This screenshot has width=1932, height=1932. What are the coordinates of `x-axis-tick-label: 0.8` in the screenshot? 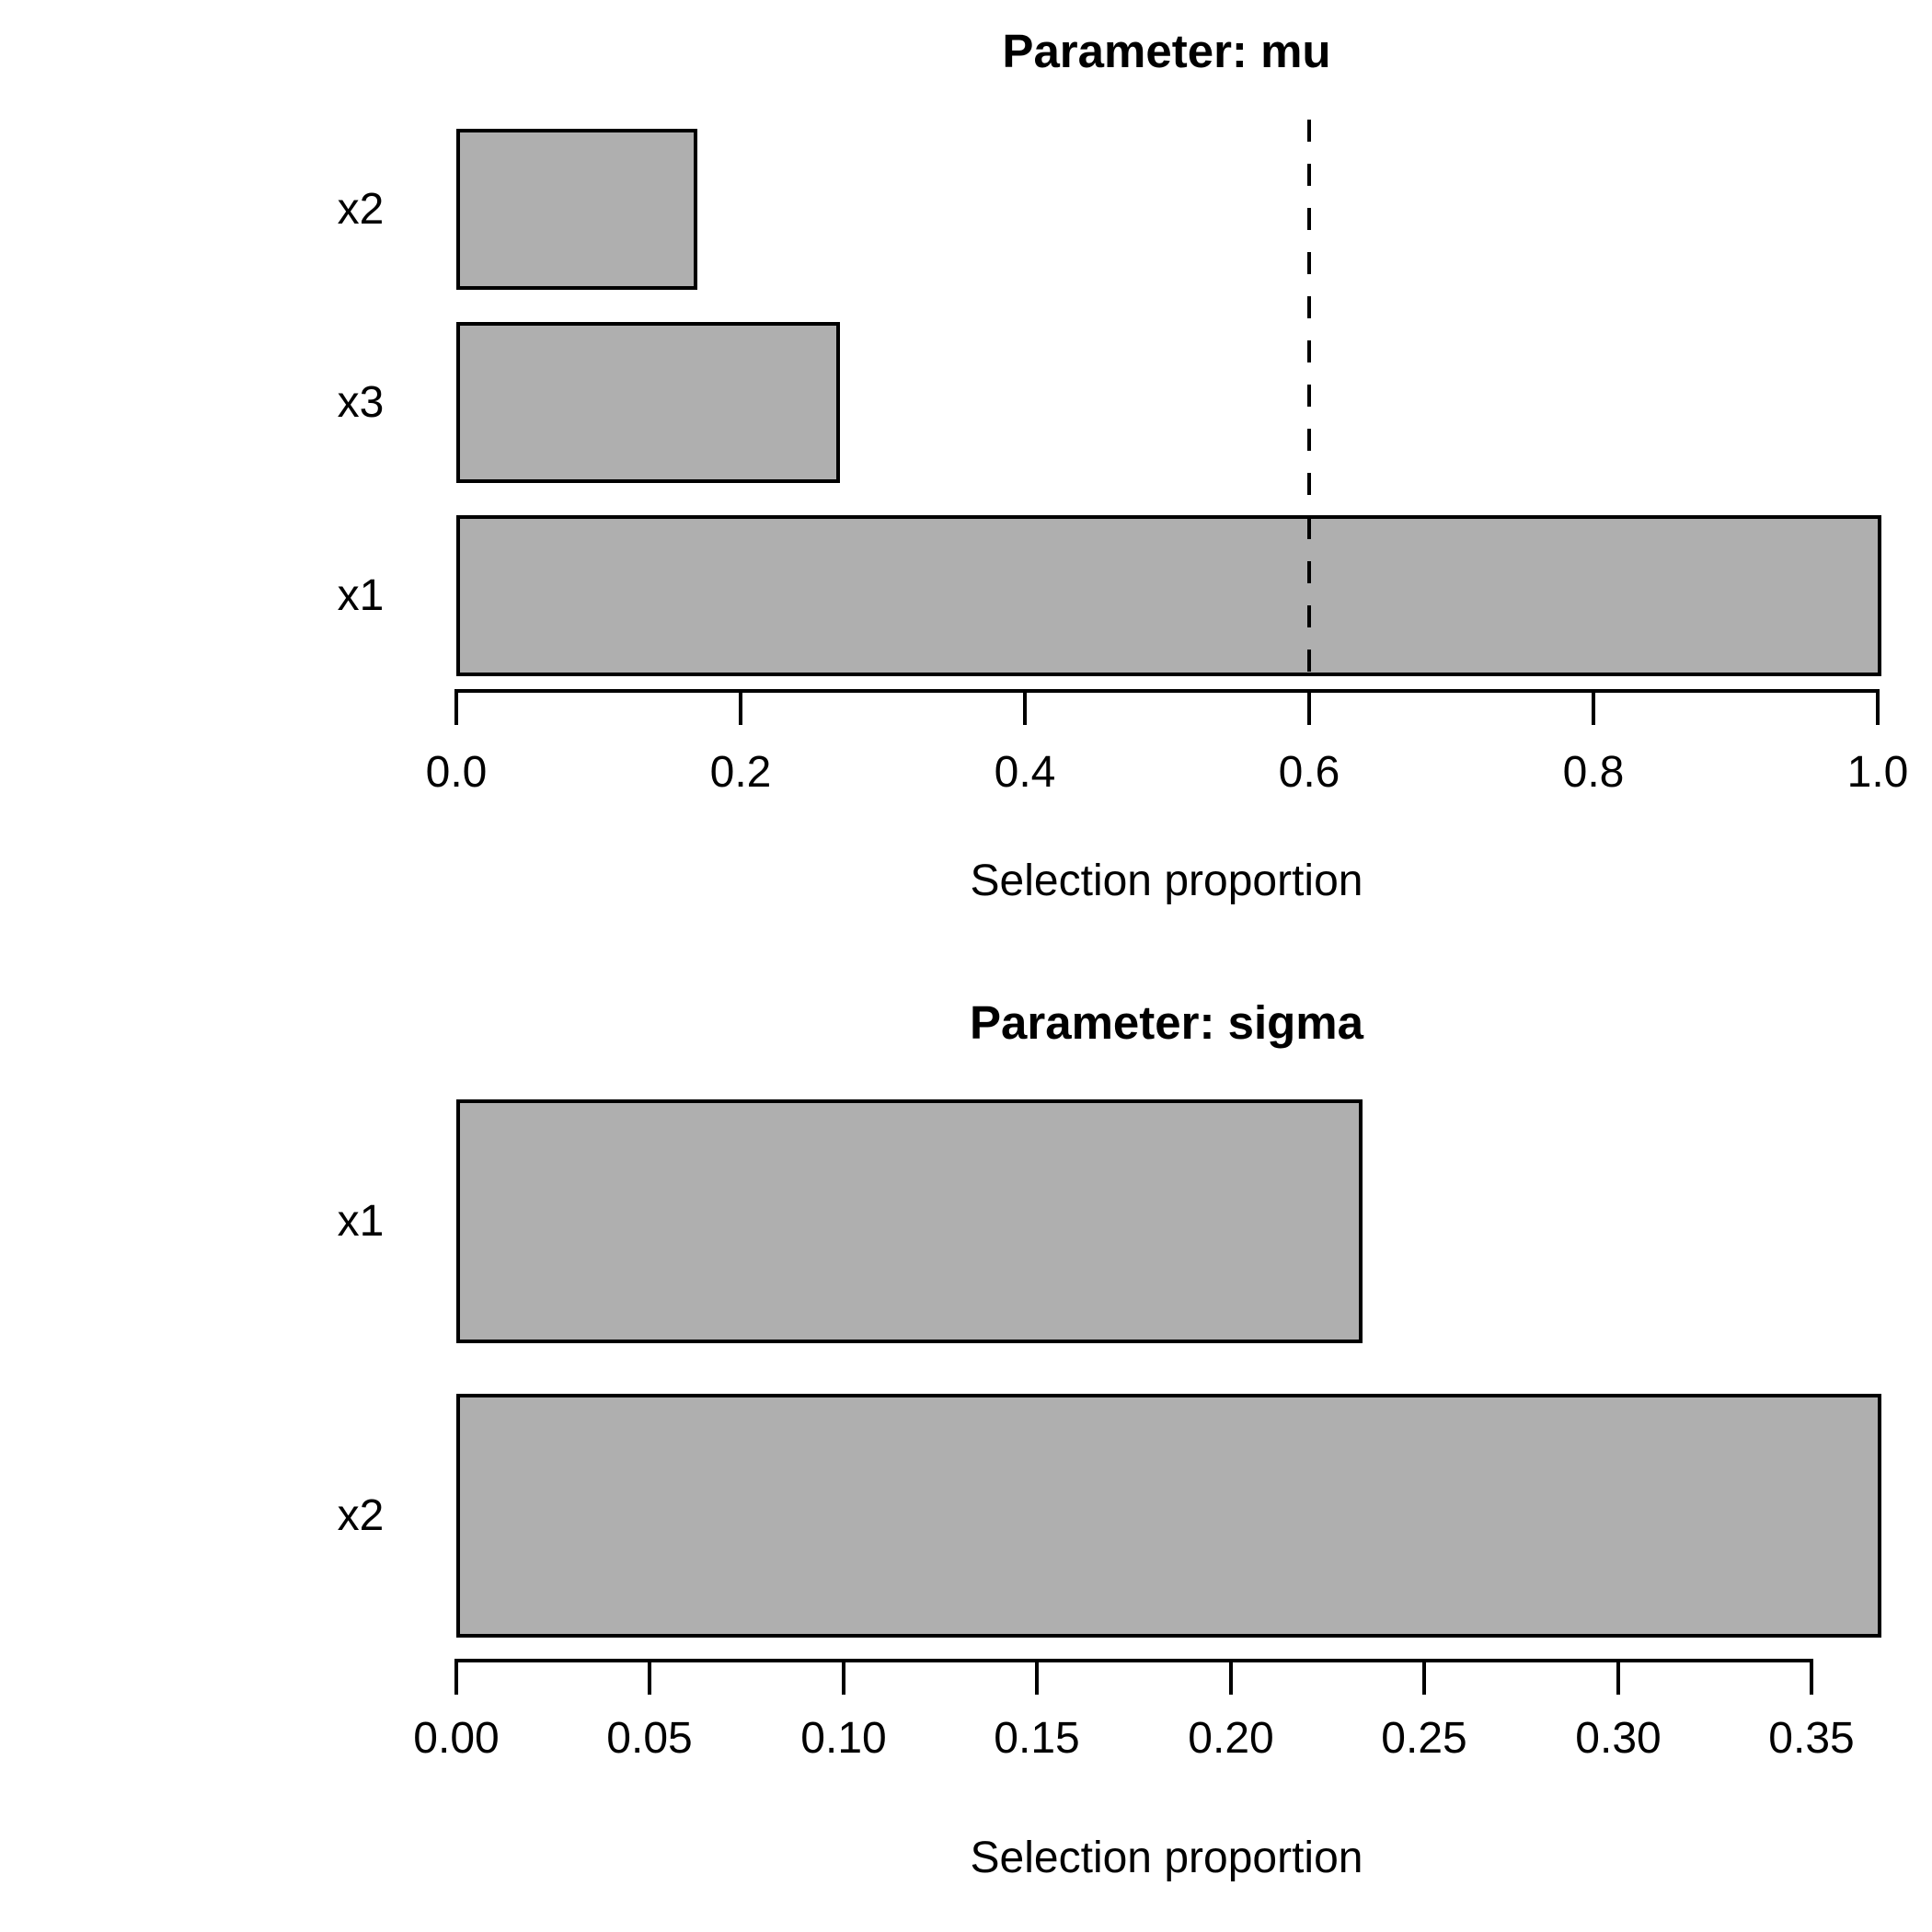 It's located at (1593, 772).